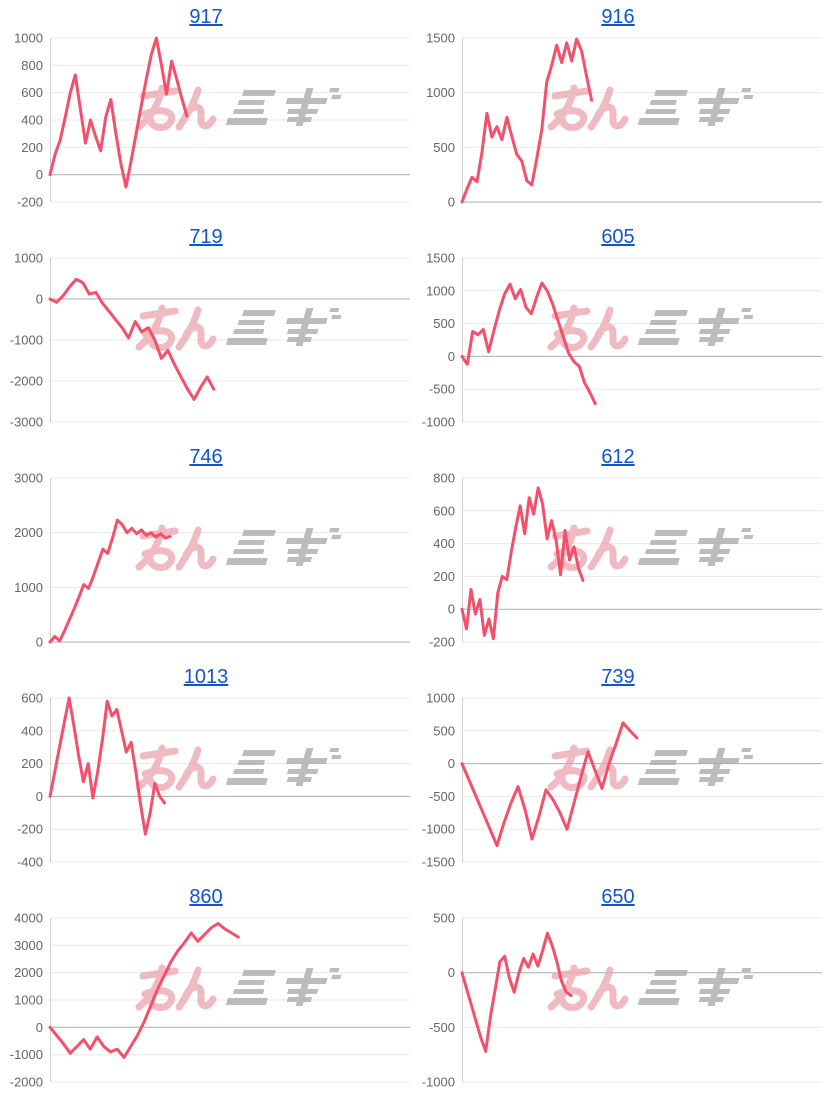 The height and width of the screenshot is (1100, 824). Describe the element at coordinates (618, 897) in the screenshot. I see `chart-title-link: 650` at that location.